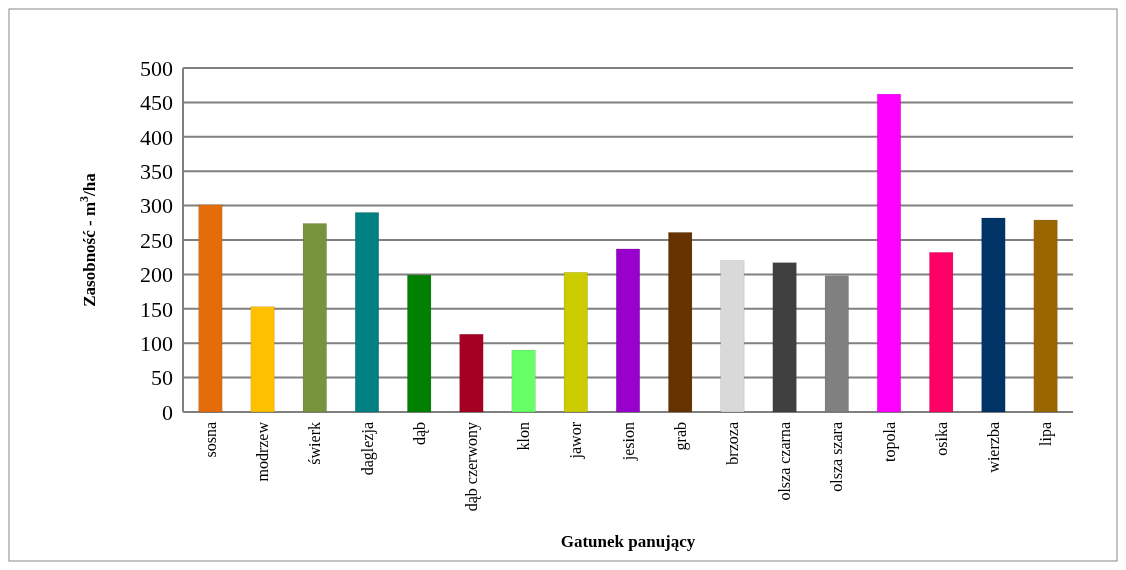 The height and width of the screenshot is (570, 1126). What do you see at coordinates (1046, 434) in the screenshot?
I see `x-tick-label: lipa` at bounding box center [1046, 434].